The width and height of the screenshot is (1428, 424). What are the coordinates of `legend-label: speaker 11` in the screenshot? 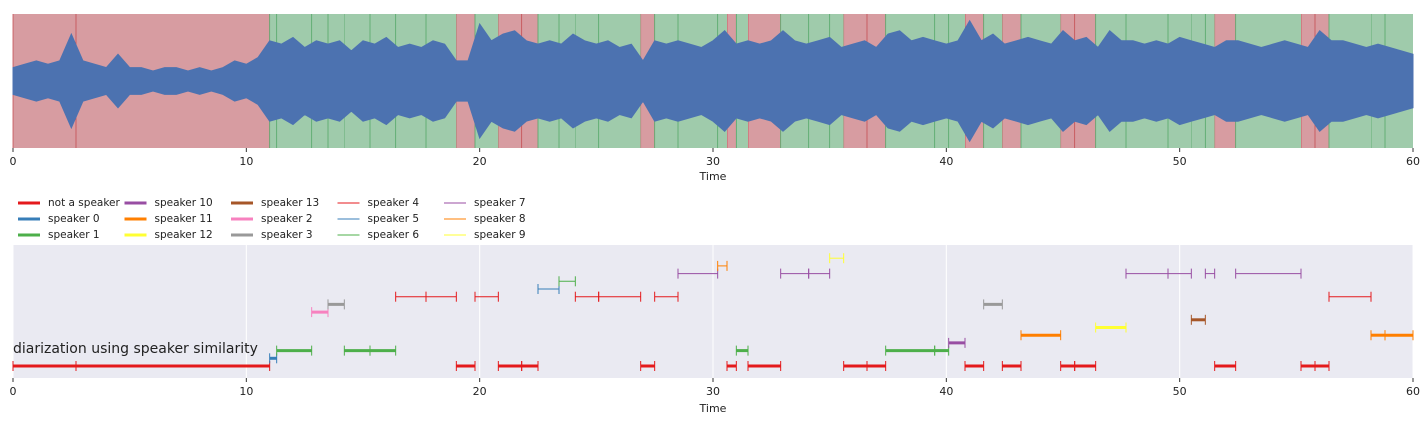 It's located at (184, 219).